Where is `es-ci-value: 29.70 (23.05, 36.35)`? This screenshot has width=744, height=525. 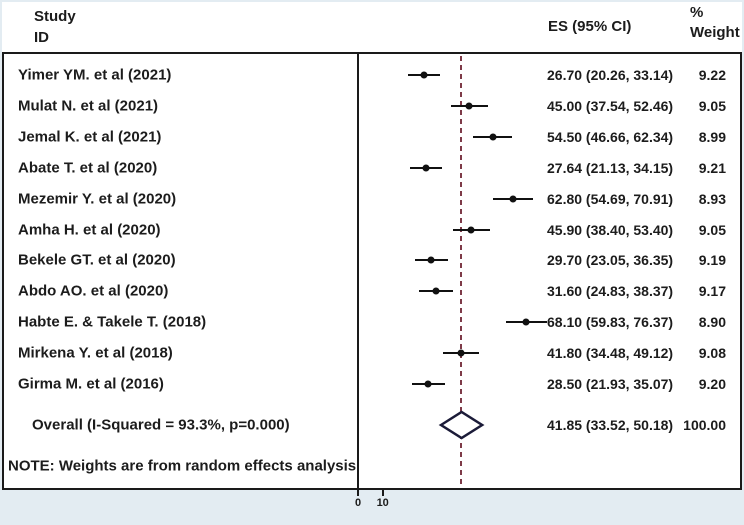
es-ci-value: 29.70 (23.05, 36.35) is located at coordinates (610, 260).